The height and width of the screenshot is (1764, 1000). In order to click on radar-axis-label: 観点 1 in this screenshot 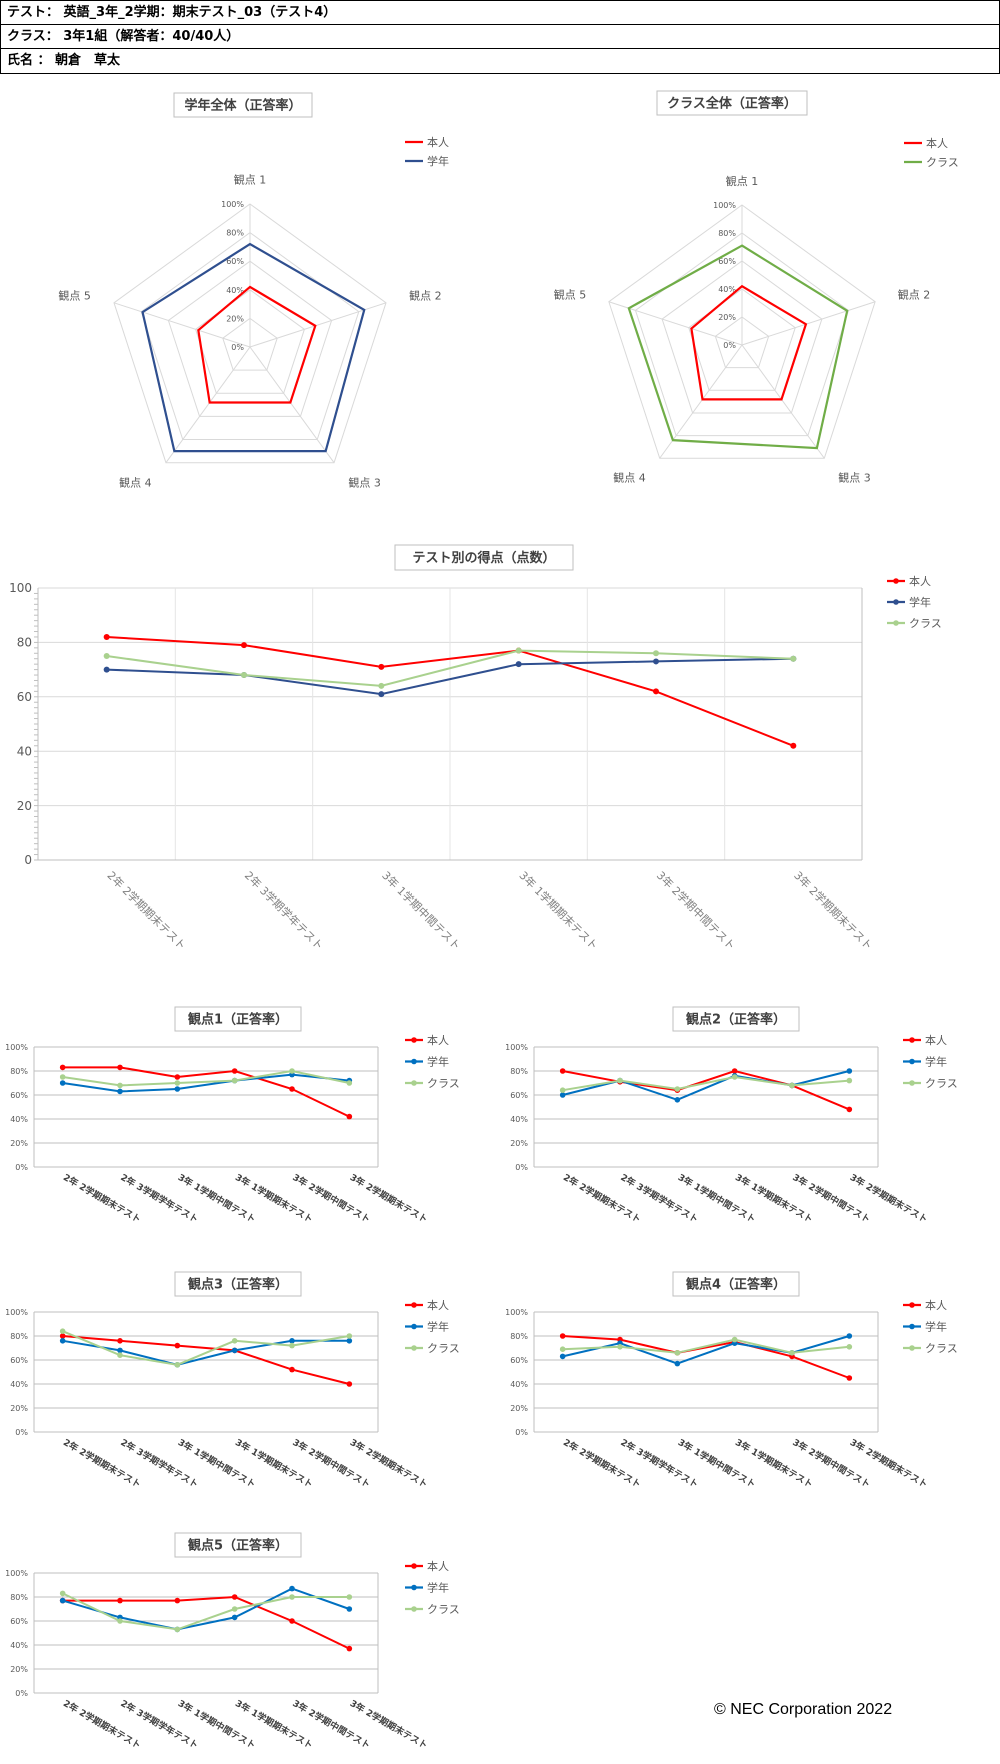, I will do `click(250, 180)`.